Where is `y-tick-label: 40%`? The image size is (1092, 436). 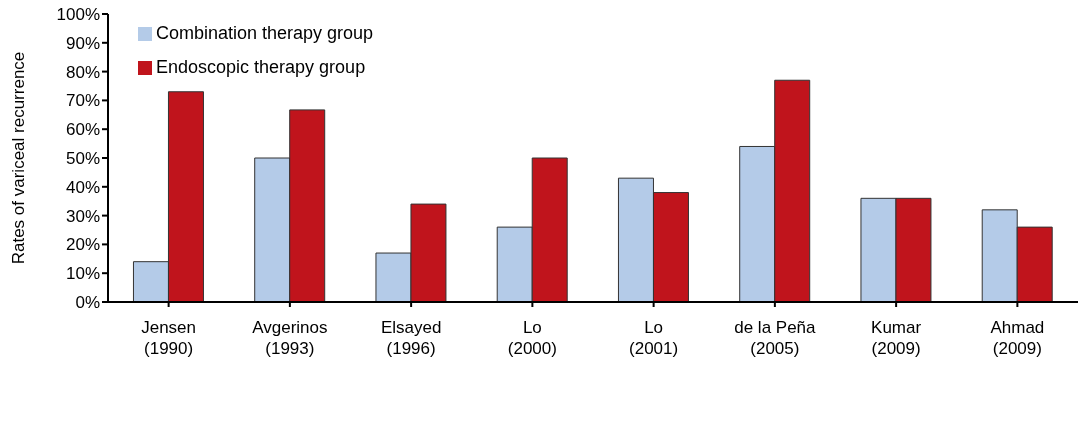 y-tick-label: 40% is located at coordinates (82, 187).